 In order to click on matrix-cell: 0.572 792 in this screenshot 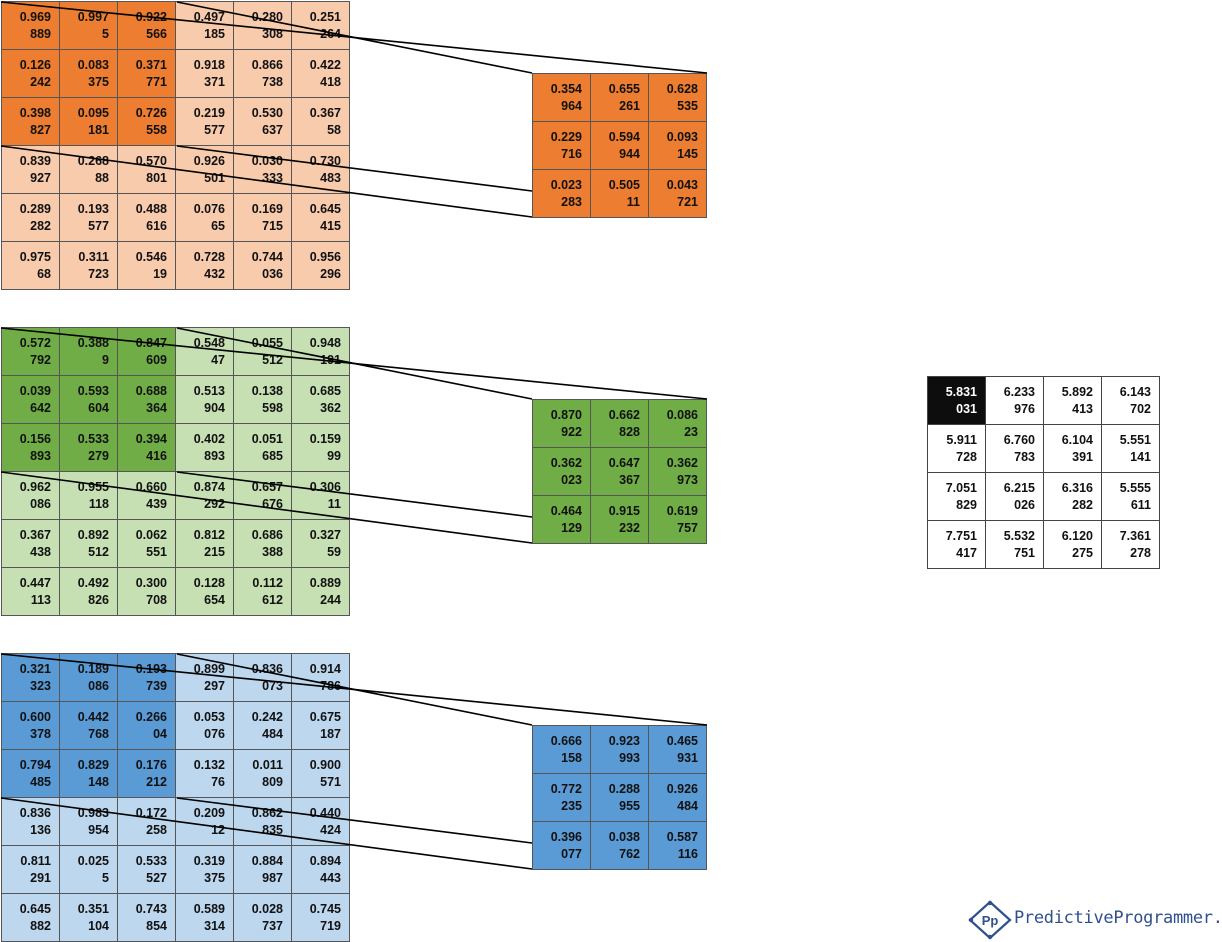, I will do `click(30, 351)`.